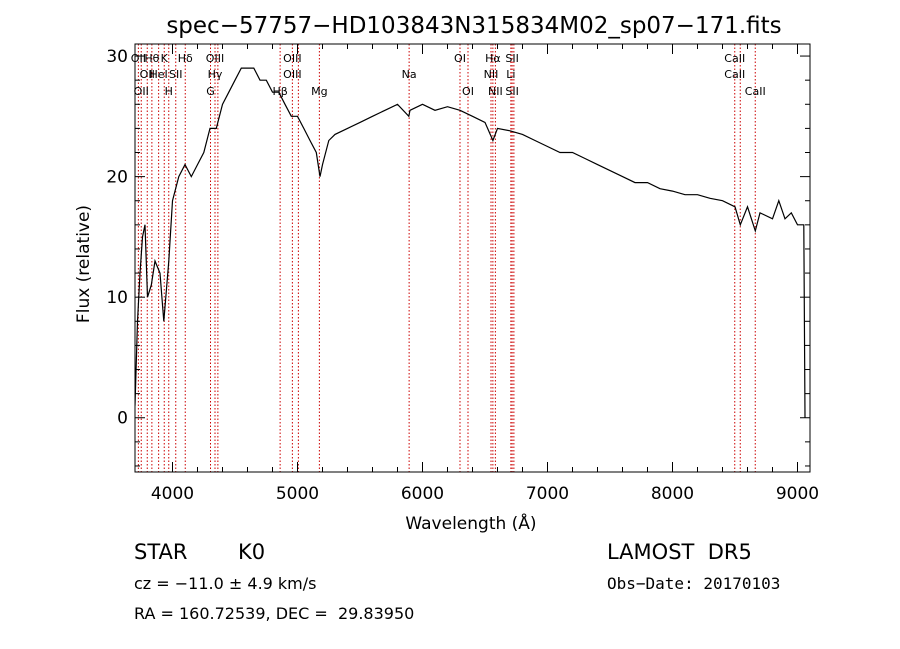 Image resolution: width=900 pixels, height=649 pixels. Describe the element at coordinates (319, 91) in the screenshot. I see `line-label: Mg` at that location.